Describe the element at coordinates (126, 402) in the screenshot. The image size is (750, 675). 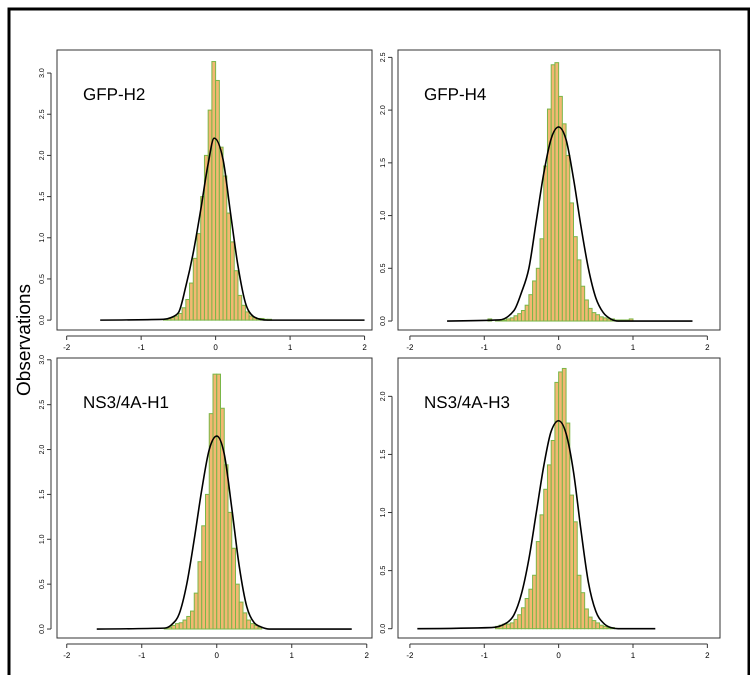
I see `text: NS3/4A-H1` at that location.